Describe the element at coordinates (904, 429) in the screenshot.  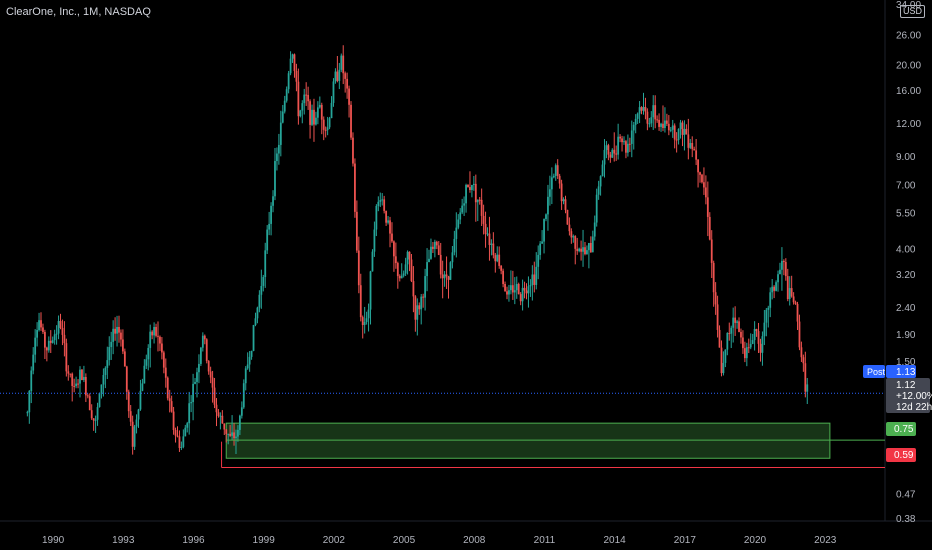
I see `green-level-text: 0.75` at that location.